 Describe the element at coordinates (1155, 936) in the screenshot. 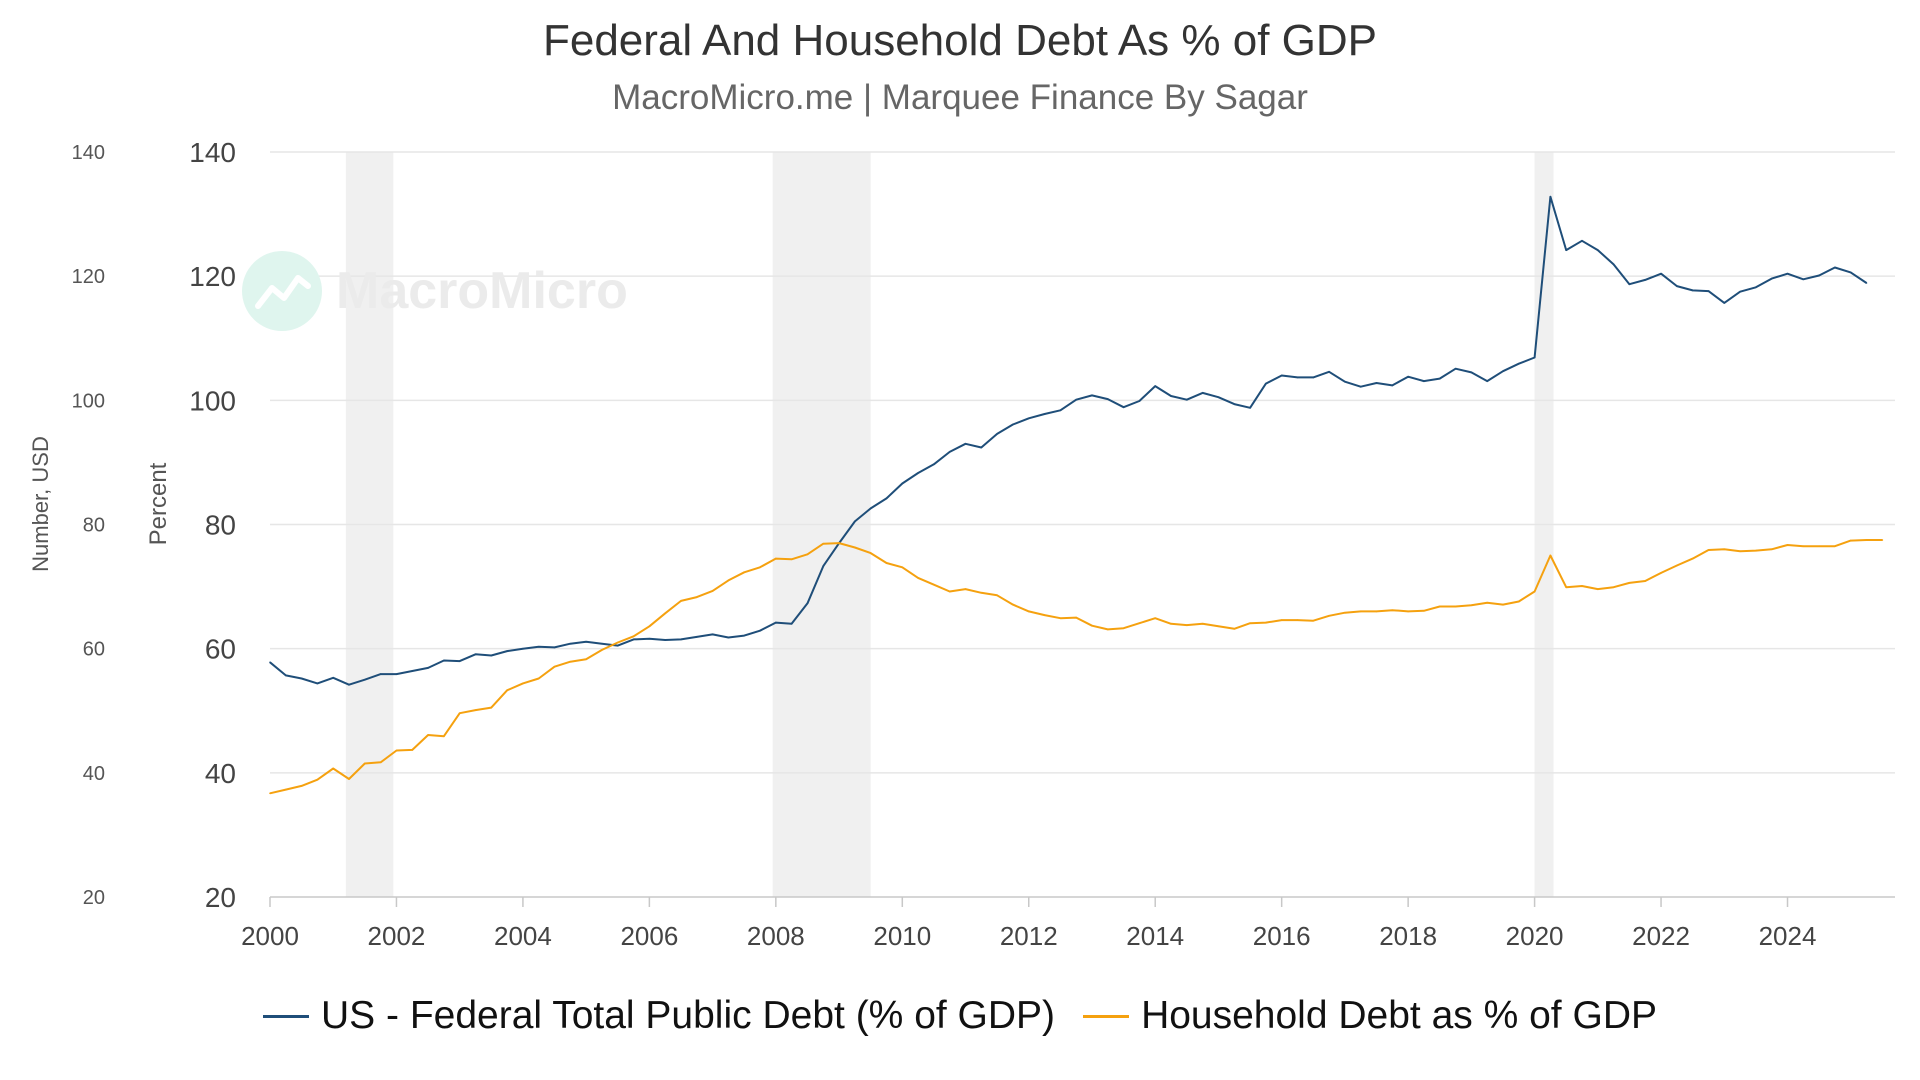

I see `x-tick-label: 2014` at that location.